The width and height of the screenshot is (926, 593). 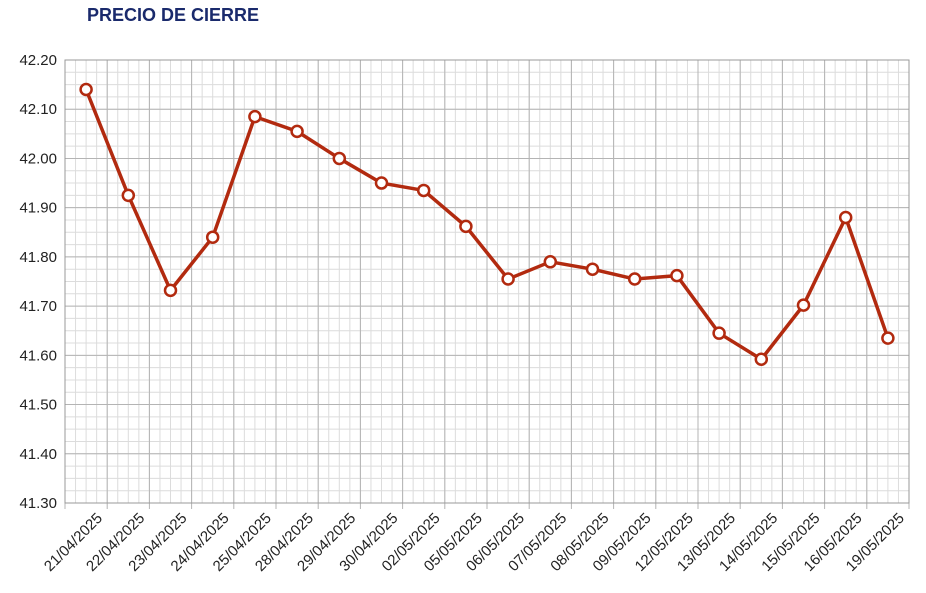 What do you see at coordinates (38, 257) in the screenshot?
I see `y-tick-label: 41.80` at bounding box center [38, 257].